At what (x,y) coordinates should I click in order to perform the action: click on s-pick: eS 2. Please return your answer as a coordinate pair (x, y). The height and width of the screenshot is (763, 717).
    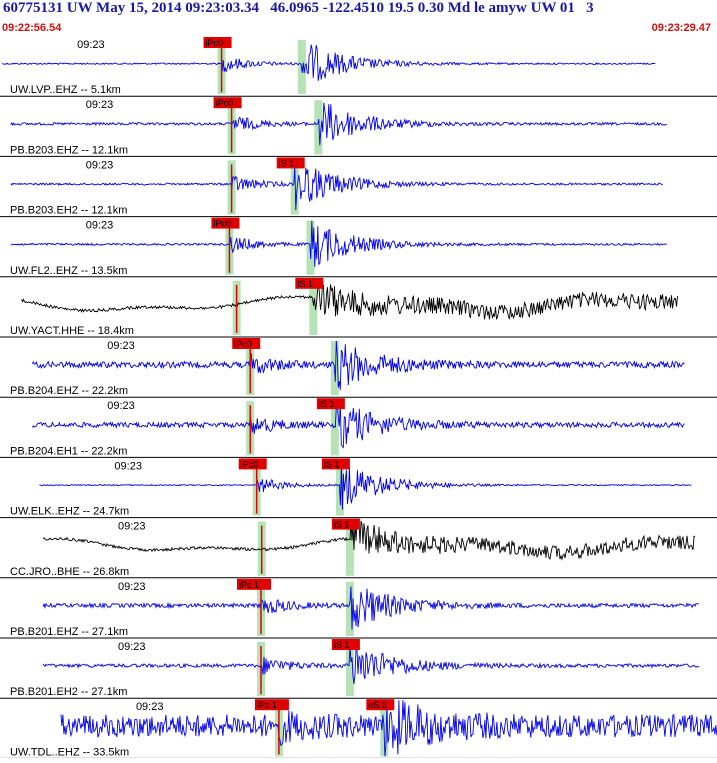
    Looking at the image, I should click on (380, 705).